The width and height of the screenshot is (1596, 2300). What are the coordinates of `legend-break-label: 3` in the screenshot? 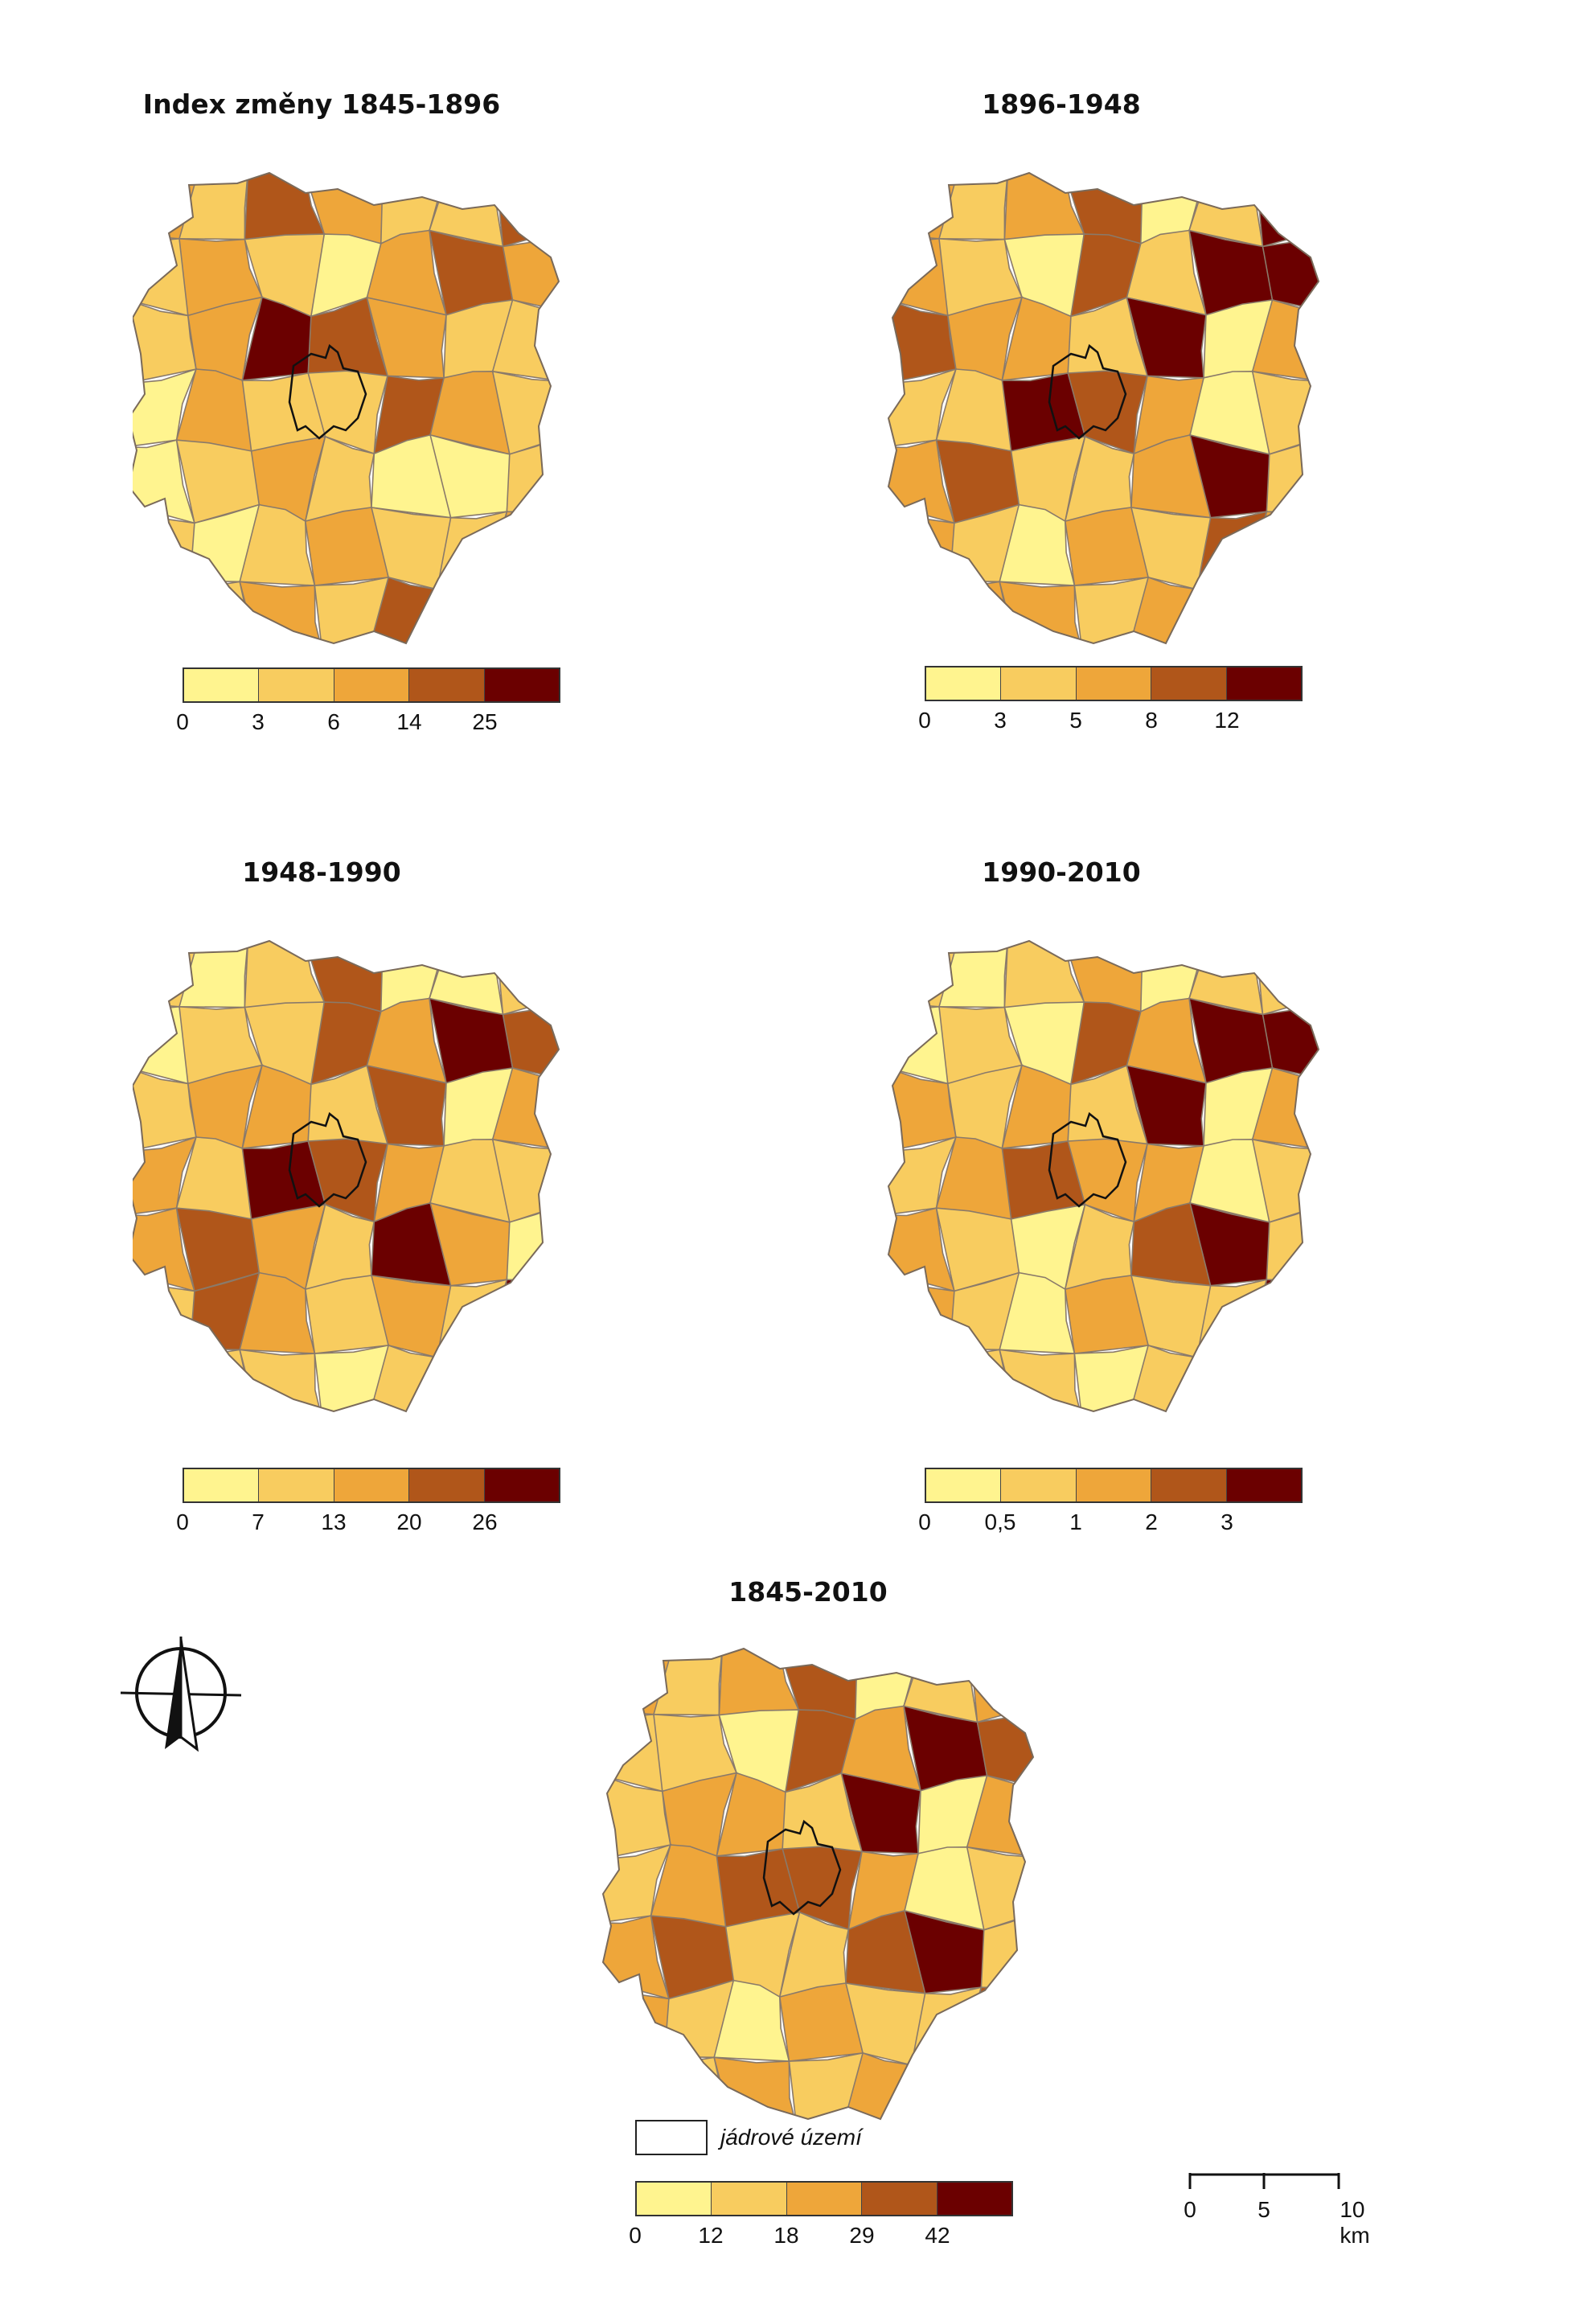 It's located at (1000, 720).